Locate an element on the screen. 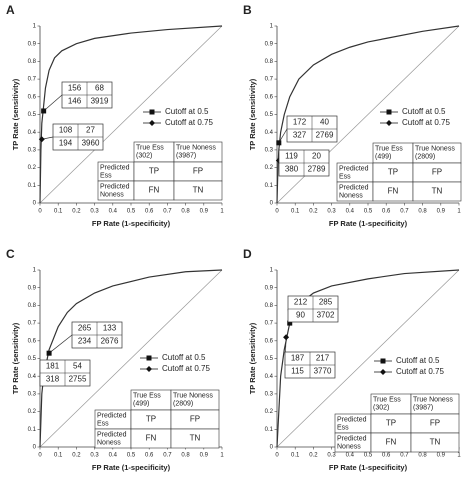 The height and width of the screenshot is (488, 474). matrix-value: 3770 is located at coordinates (323, 371).